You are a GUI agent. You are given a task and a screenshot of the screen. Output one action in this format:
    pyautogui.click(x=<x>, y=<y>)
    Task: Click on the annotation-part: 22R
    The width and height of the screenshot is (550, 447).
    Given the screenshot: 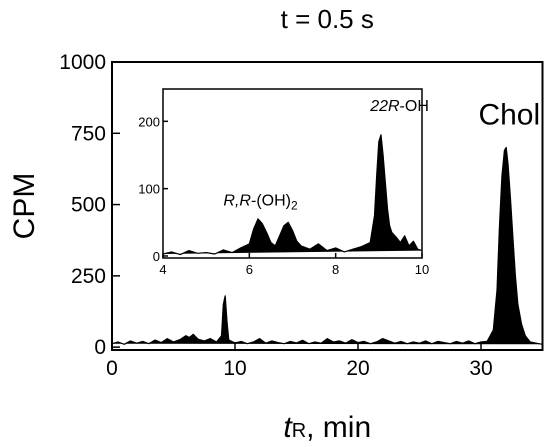 What is the action you would take?
    pyautogui.click(x=384, y=106)
    